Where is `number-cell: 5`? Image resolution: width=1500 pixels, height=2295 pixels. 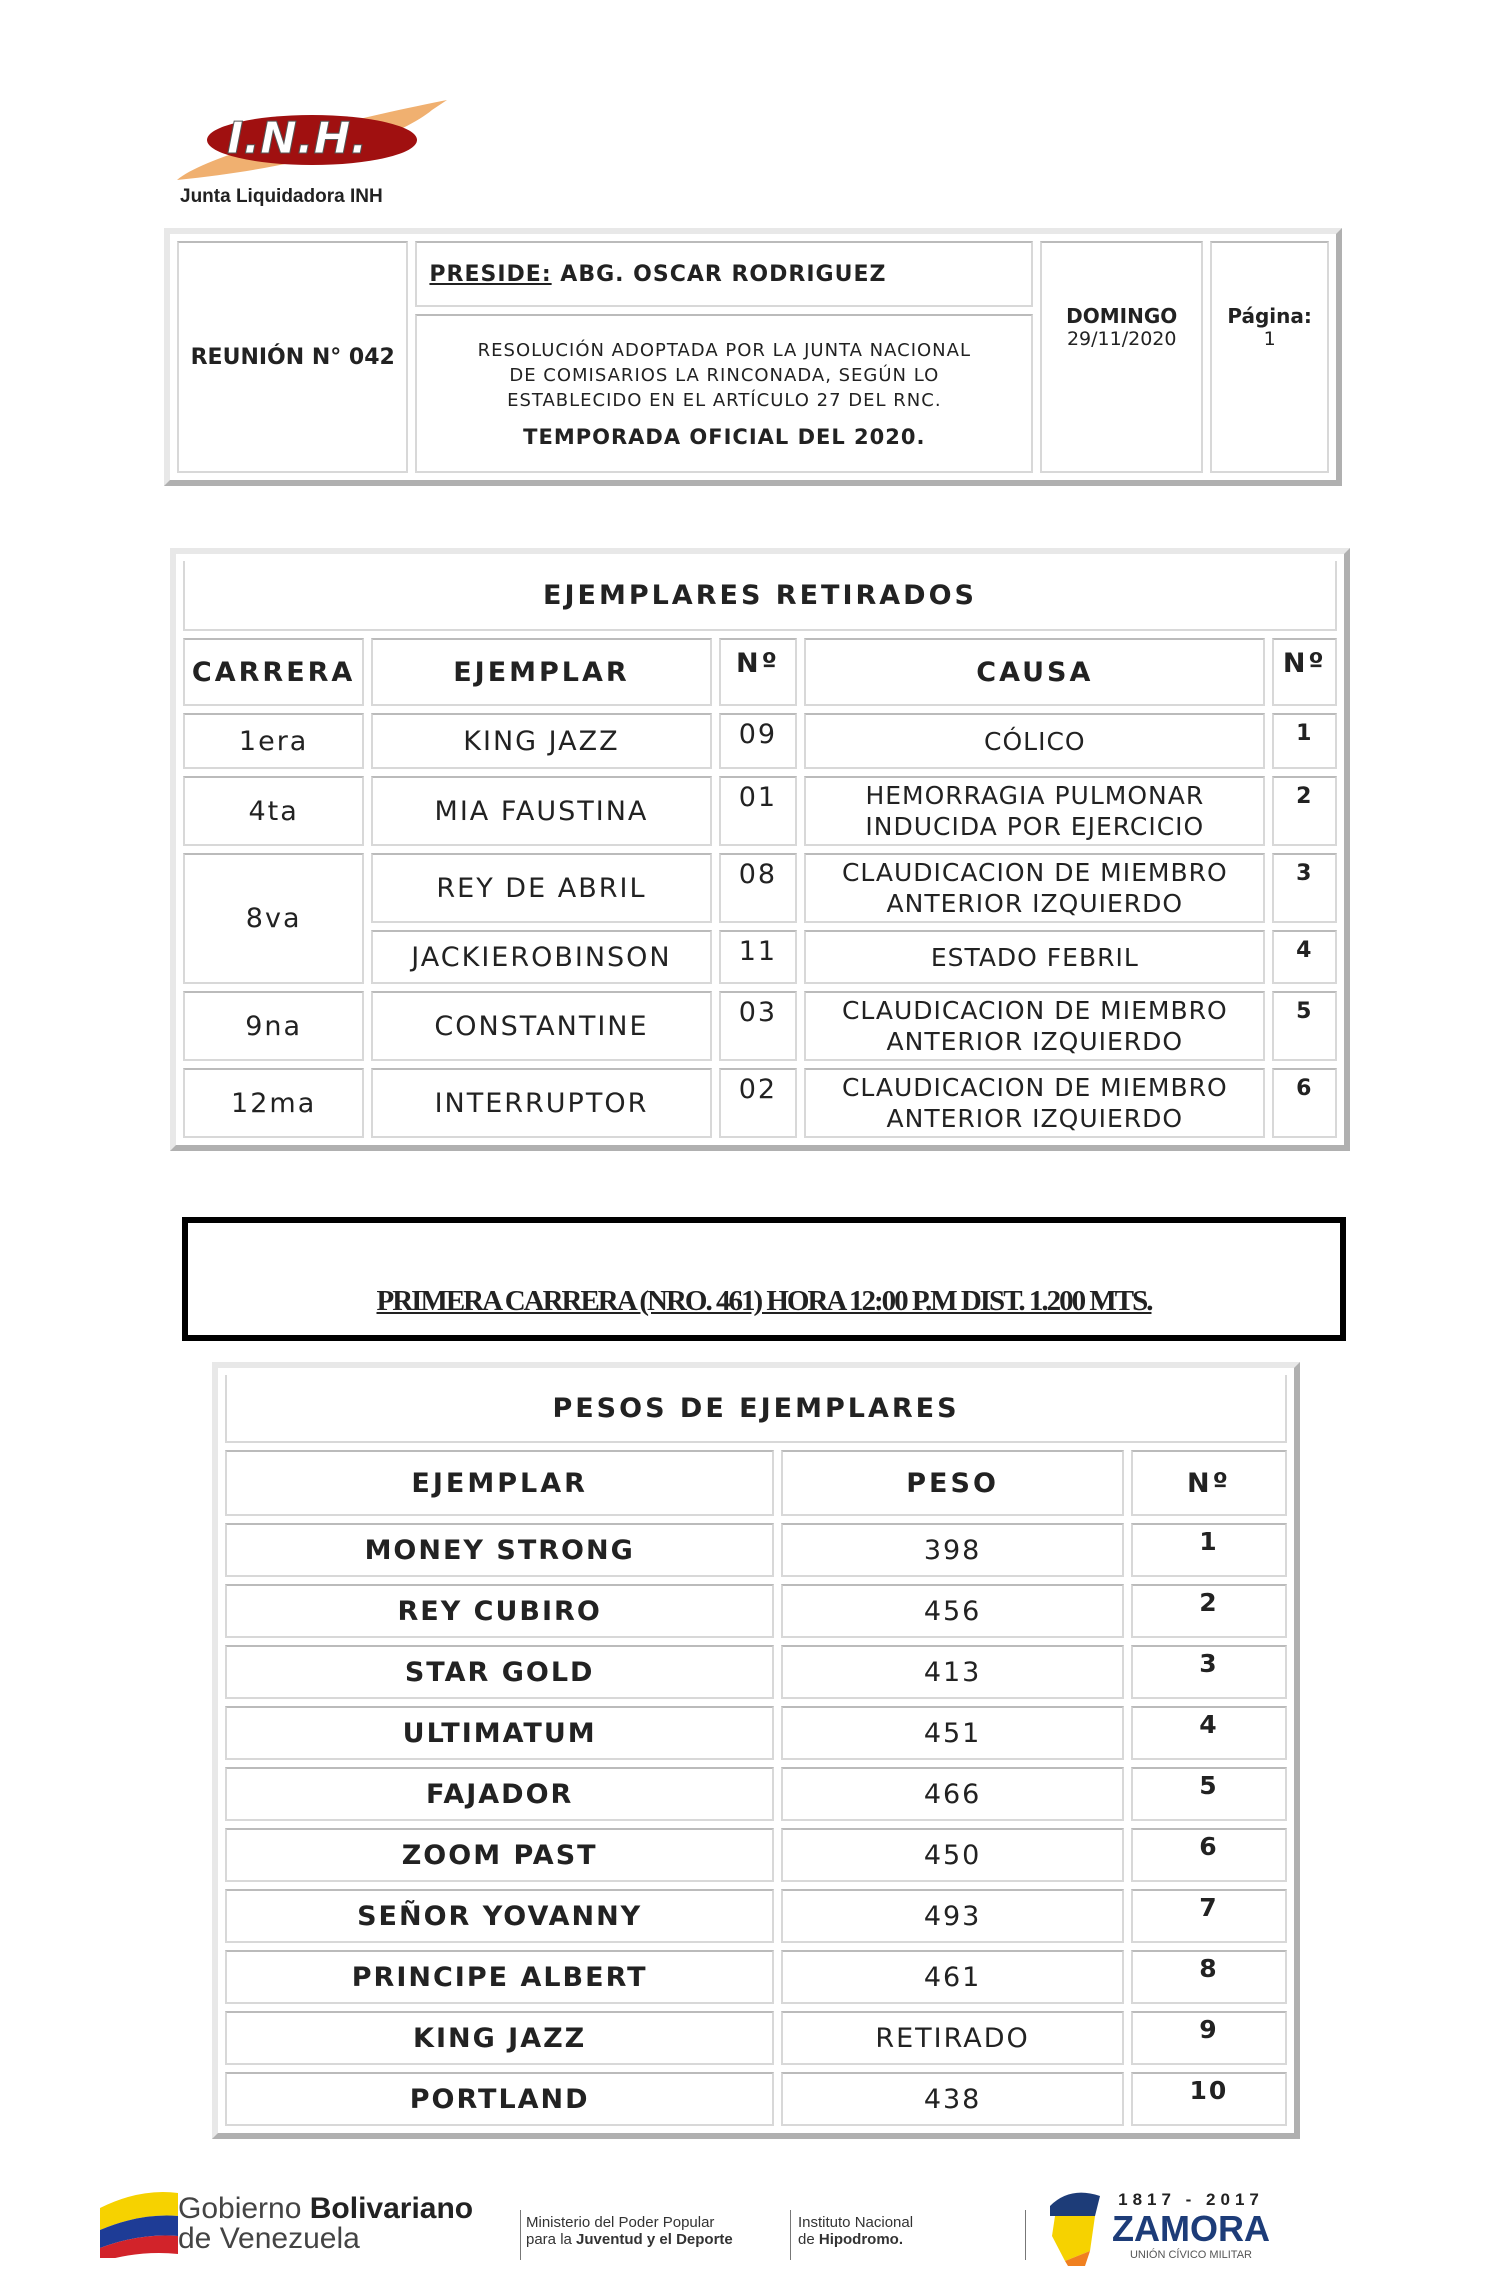
number-cell: 5 is located at coordinates (1208, 1794).